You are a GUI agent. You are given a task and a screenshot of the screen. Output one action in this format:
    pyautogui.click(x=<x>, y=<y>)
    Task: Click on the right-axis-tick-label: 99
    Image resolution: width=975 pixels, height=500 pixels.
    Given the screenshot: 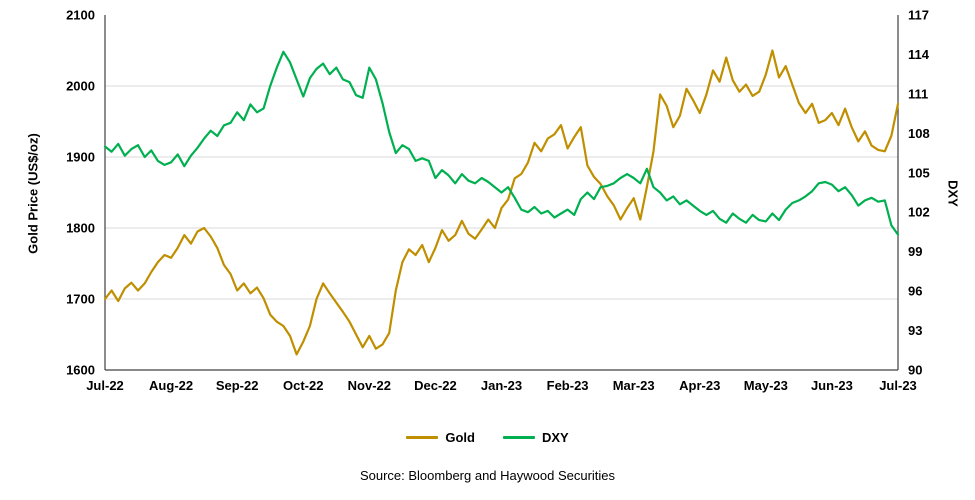 What is the action you would take?
    pyautogui.click(x=915, y=251)
    